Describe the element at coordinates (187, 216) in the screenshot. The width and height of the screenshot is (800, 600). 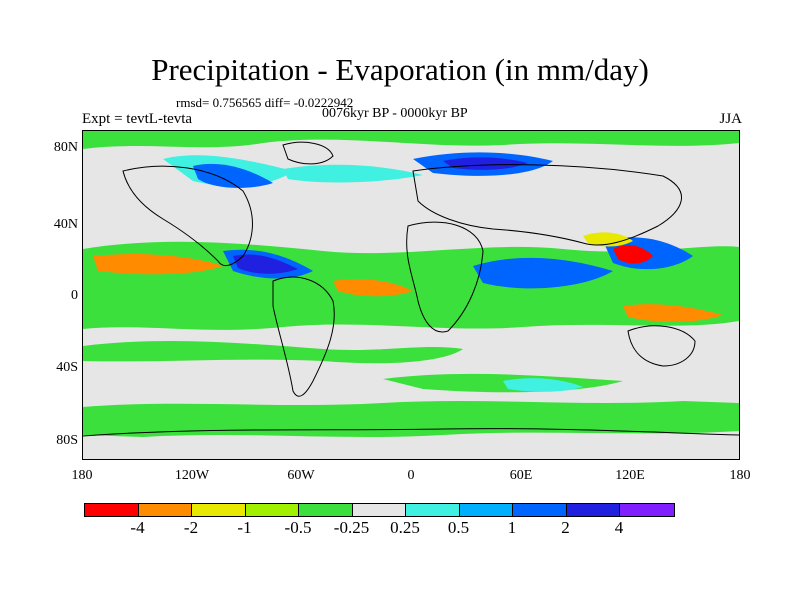
I see `north-america-outline` at that location.